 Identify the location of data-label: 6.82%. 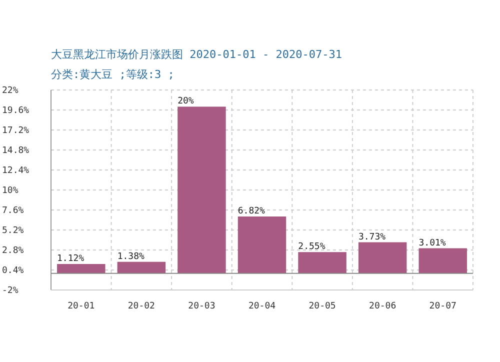
(252, 211).